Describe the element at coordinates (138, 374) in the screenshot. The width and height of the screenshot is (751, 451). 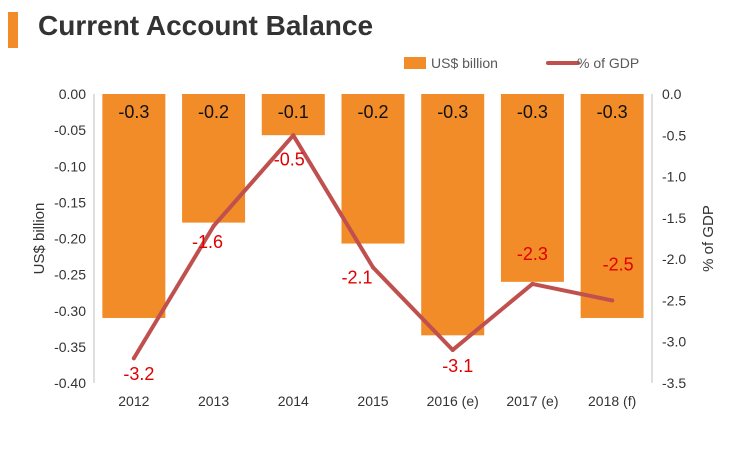
I see `line-data-label: -3.2` at that location.